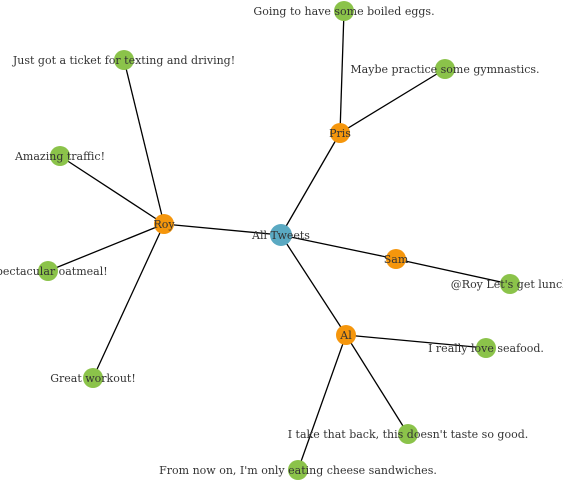  I want to click on node-label-t5: Spectacular oatmeal!, so click(54, 271).